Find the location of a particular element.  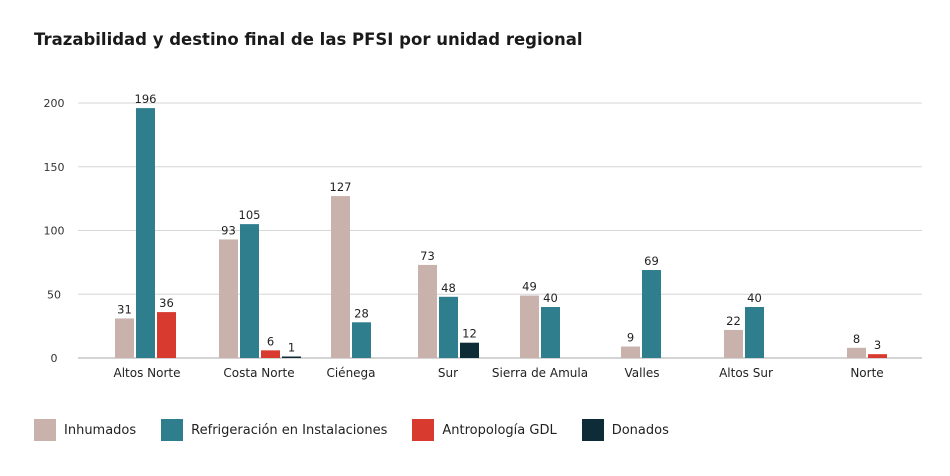

data-label: 49 is located at coordinates (529, 287).